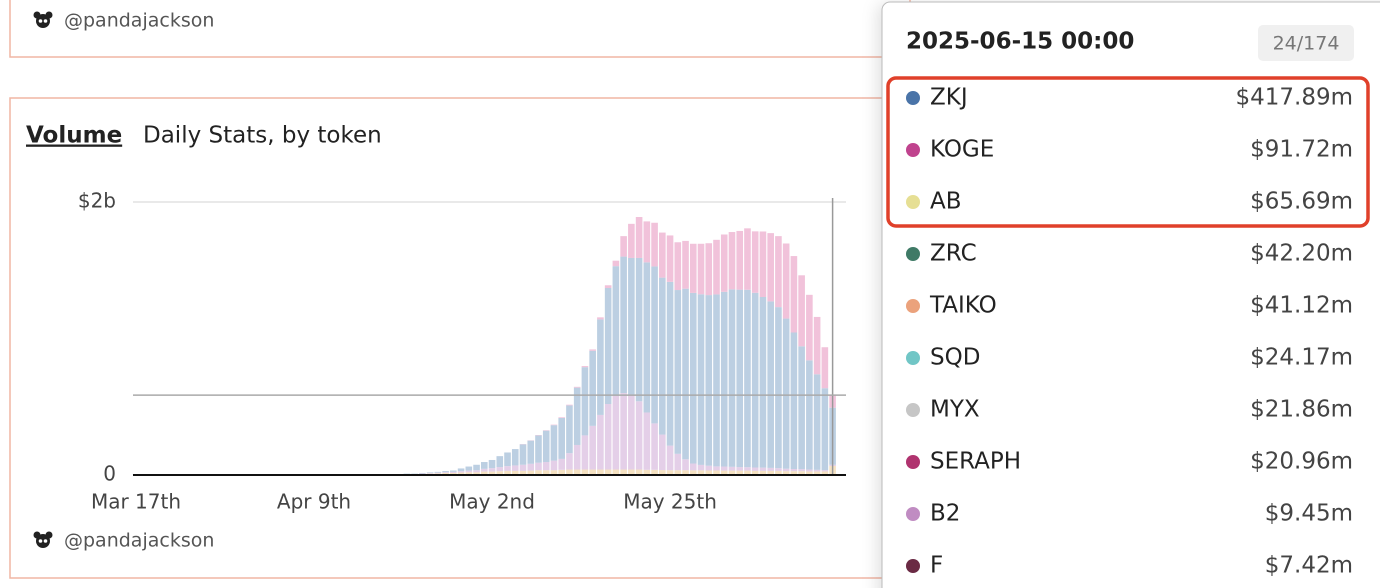 The width and height of the screenshot is (1380, 588). What do you see at coordinates (1301, 462) in the screenshot?
I see `token-value: $20.96m` at bounding box center [1301, 462].